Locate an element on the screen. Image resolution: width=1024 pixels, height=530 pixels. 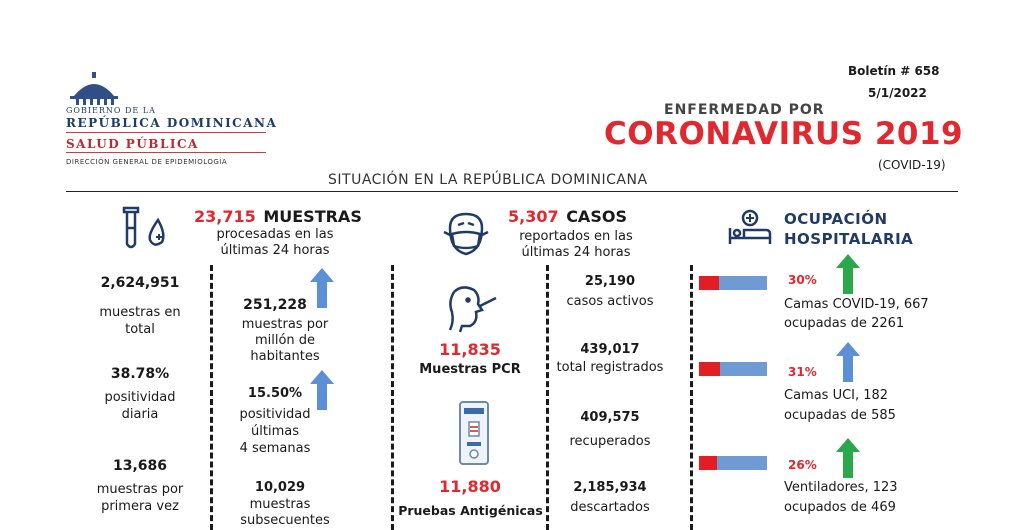
direccion: DIRECCIÓN GENERAL DE EPIDEMIOLOGÍA is located at coordinates (147, 162).